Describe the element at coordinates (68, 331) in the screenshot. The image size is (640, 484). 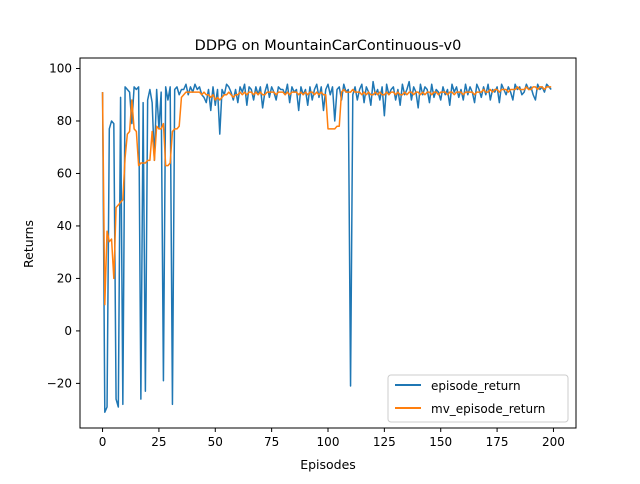
I see `y-tick-label: 0` at that location.